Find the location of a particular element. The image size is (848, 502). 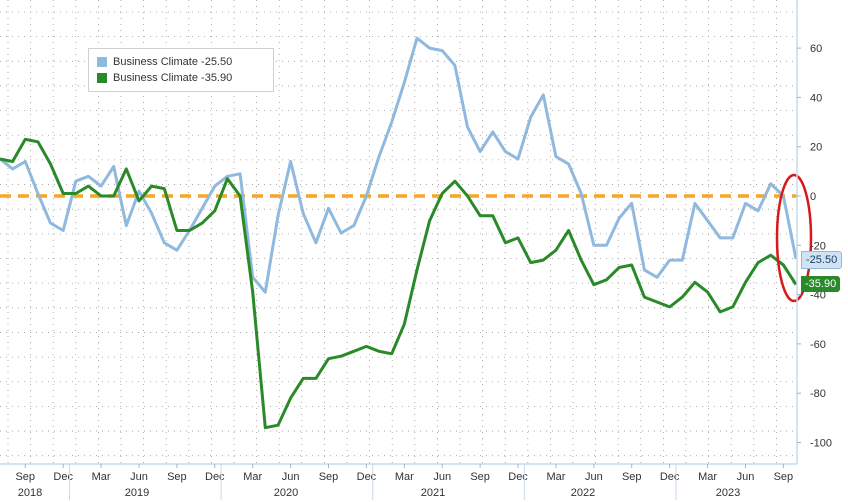

y-tick-label: -20 is located at coordinates (818, 246).